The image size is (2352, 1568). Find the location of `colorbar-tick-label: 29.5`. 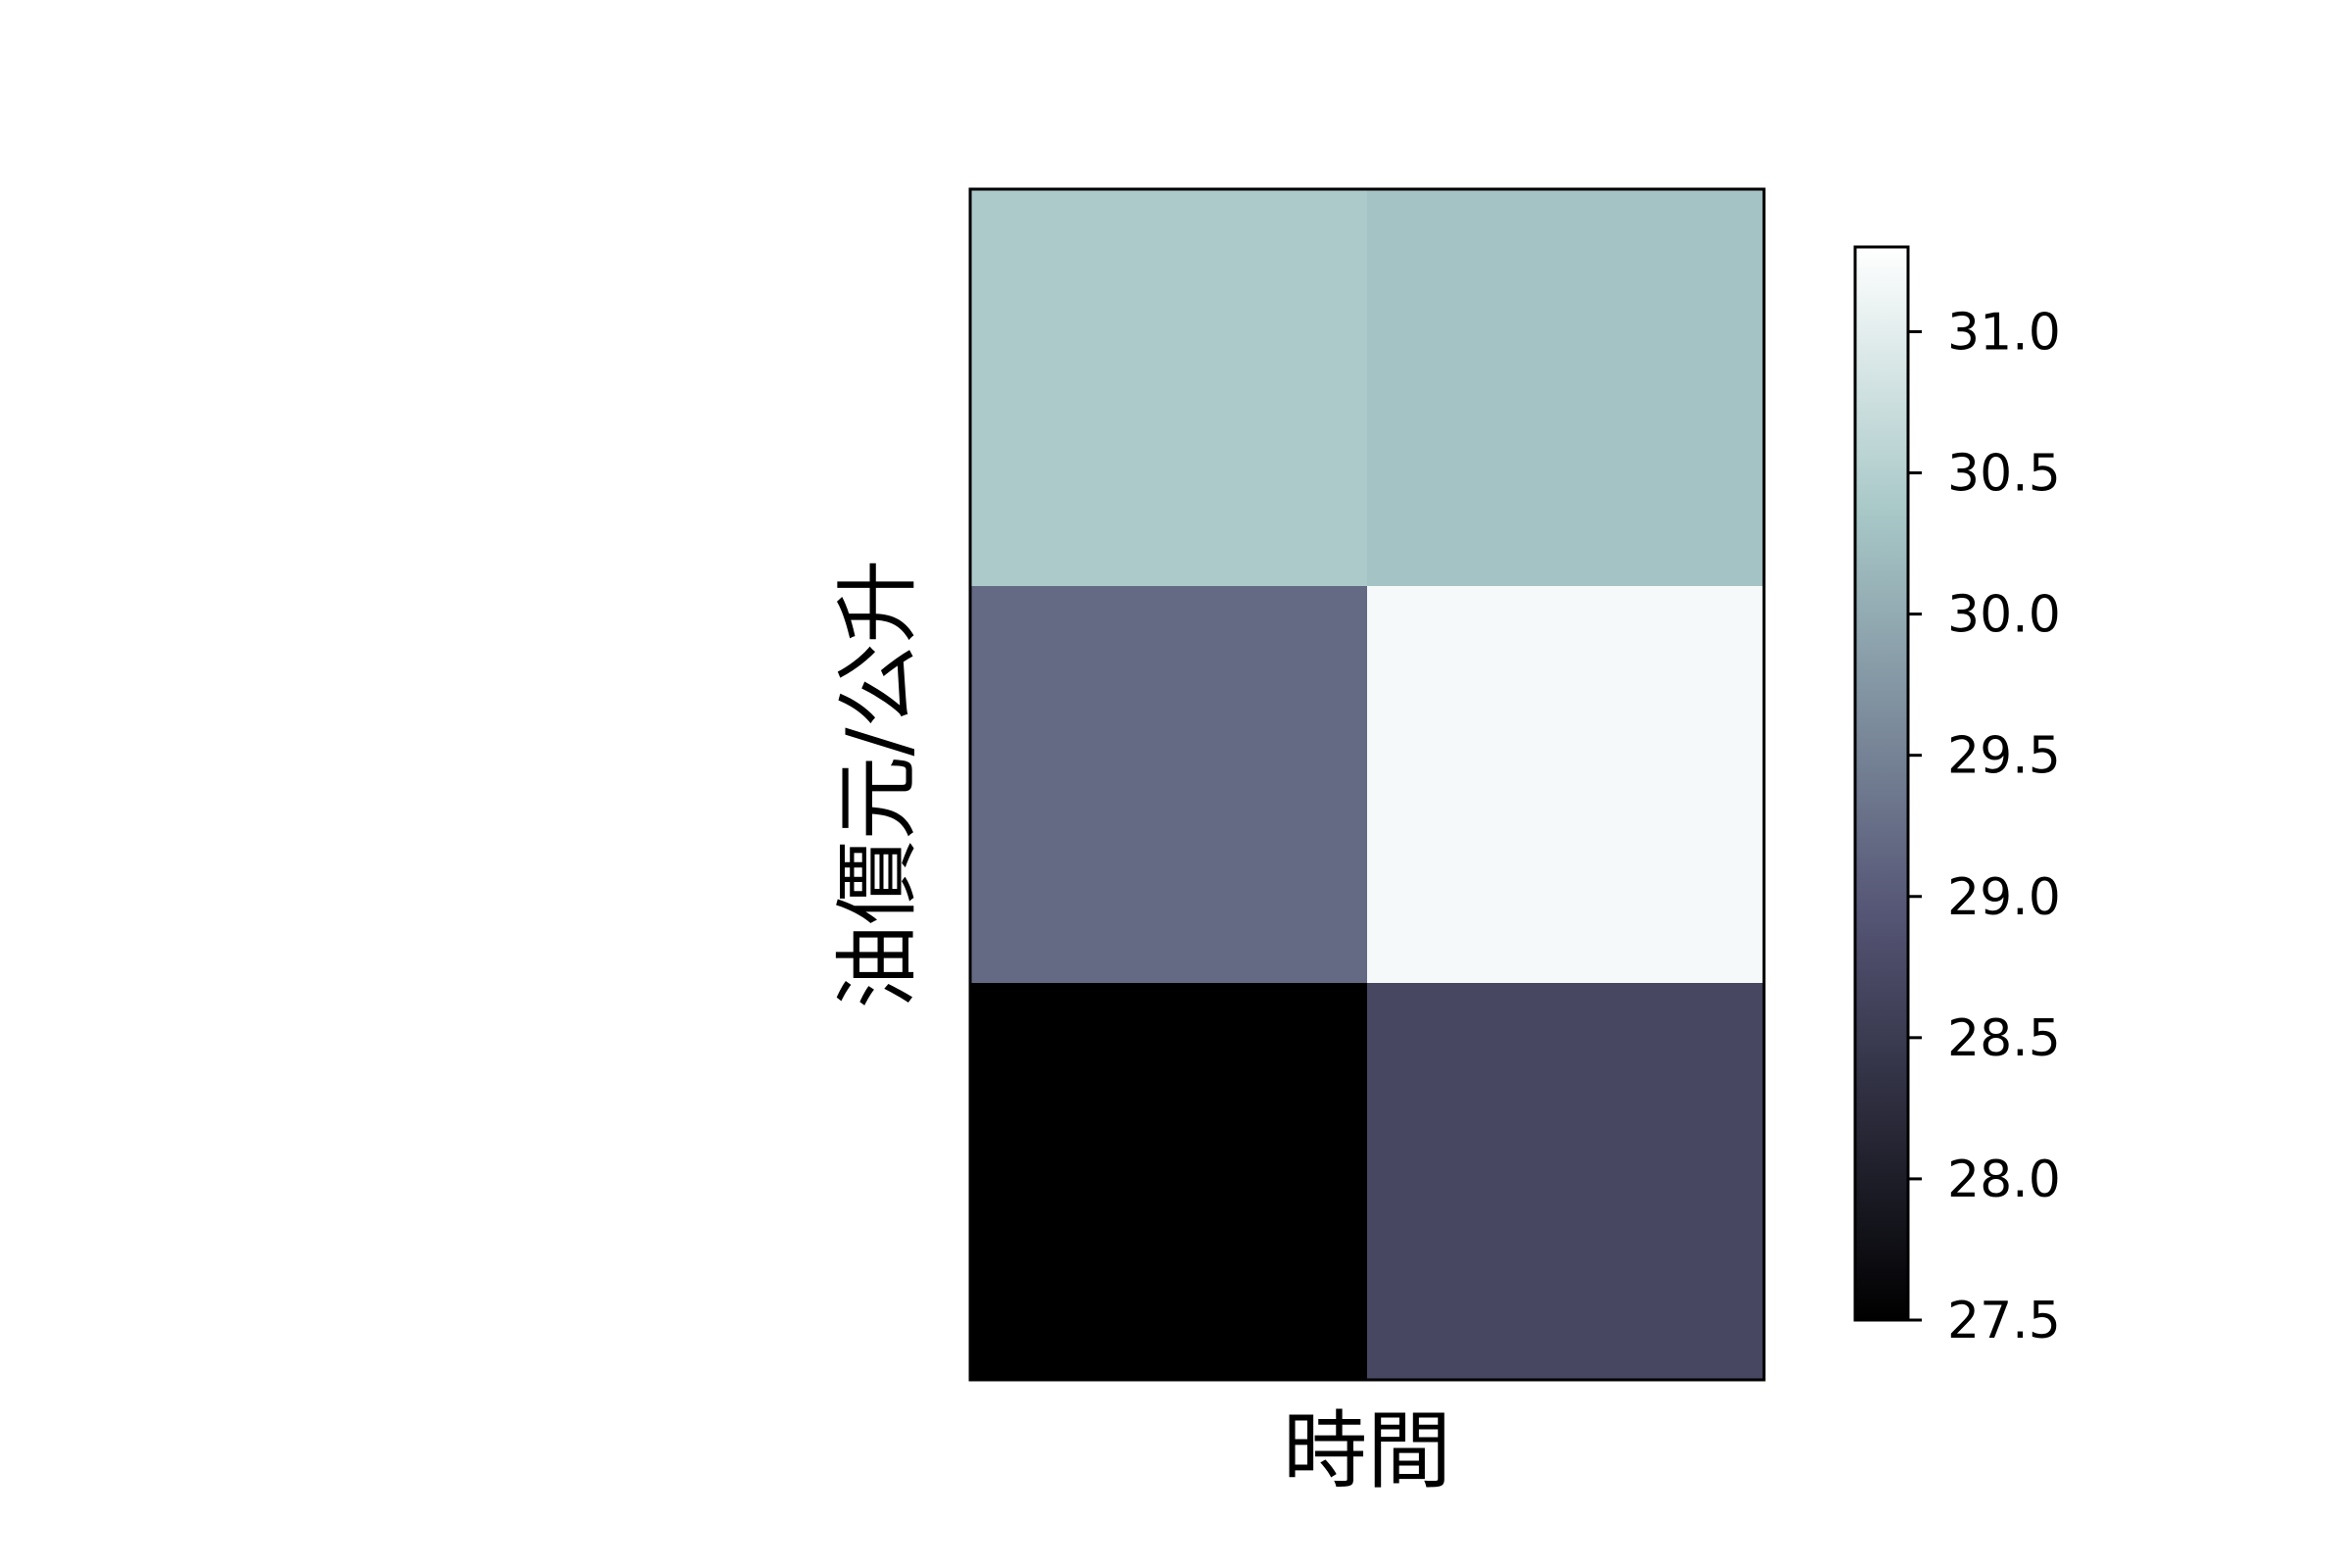

colorbar-tick-label: 29.5 is located at coordinates (2004, 756).